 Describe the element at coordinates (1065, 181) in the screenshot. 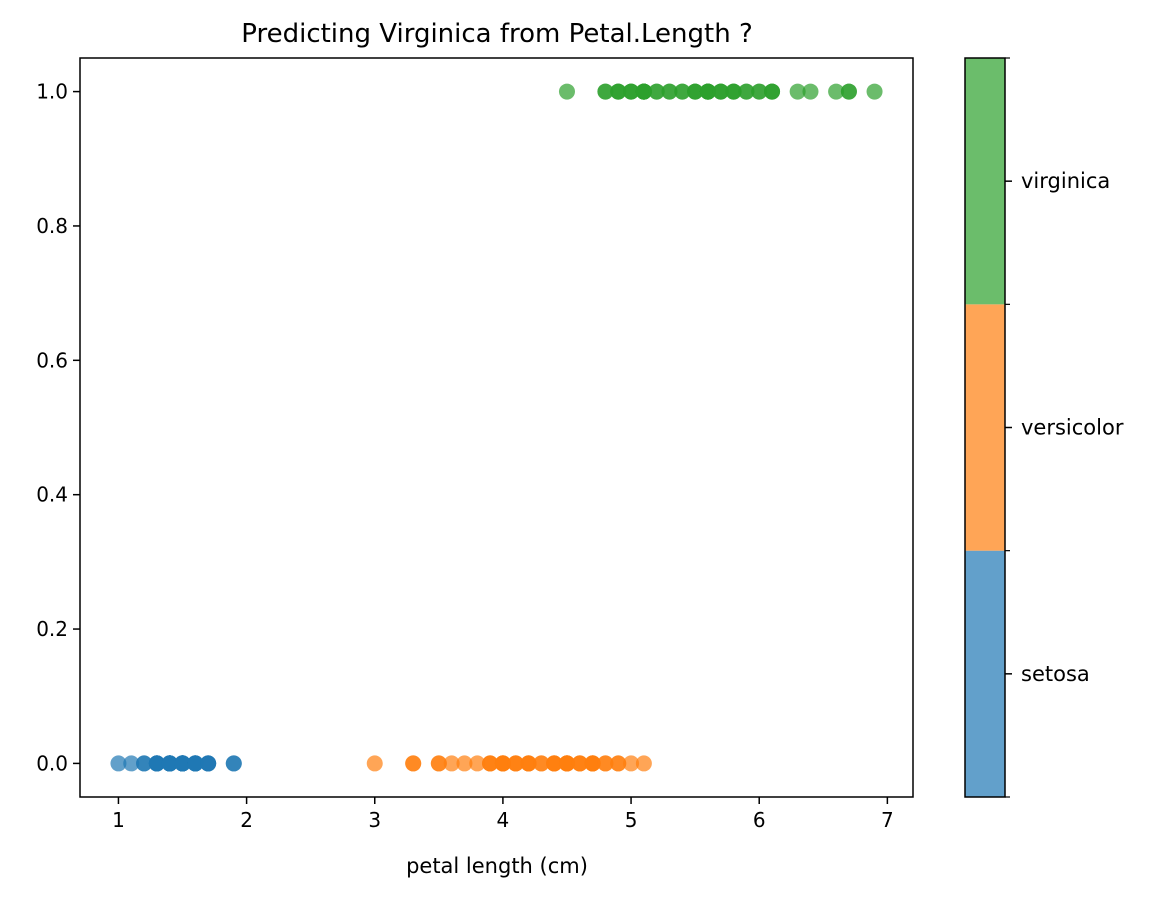

I see `colorbar-label-virginica: virginica` at that location.